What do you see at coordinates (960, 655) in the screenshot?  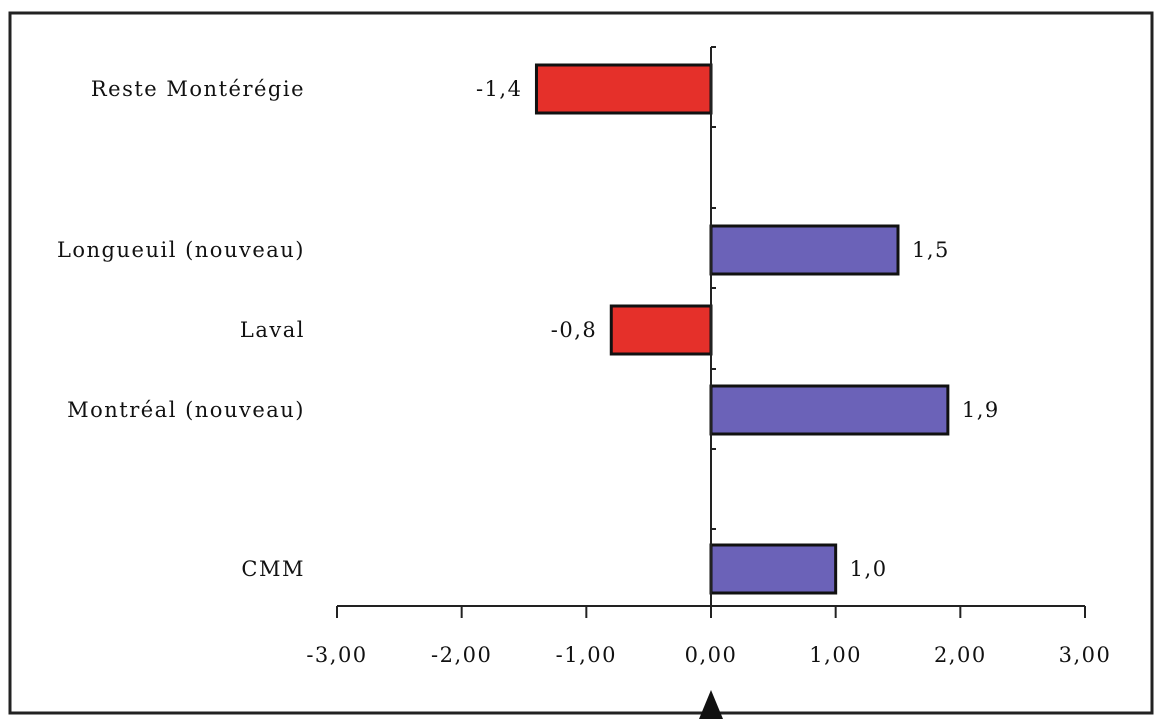 I see `x-tick-label-5: 2,00` at bounding box center [960, 655].